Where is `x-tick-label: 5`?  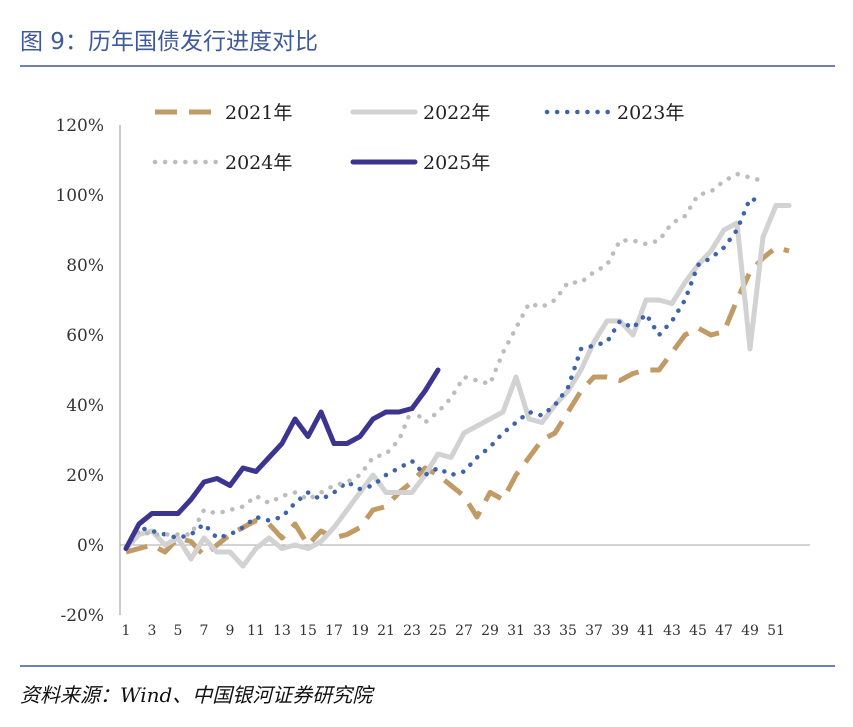 x-tick-label: 5 is located at coordinates (178, 631).